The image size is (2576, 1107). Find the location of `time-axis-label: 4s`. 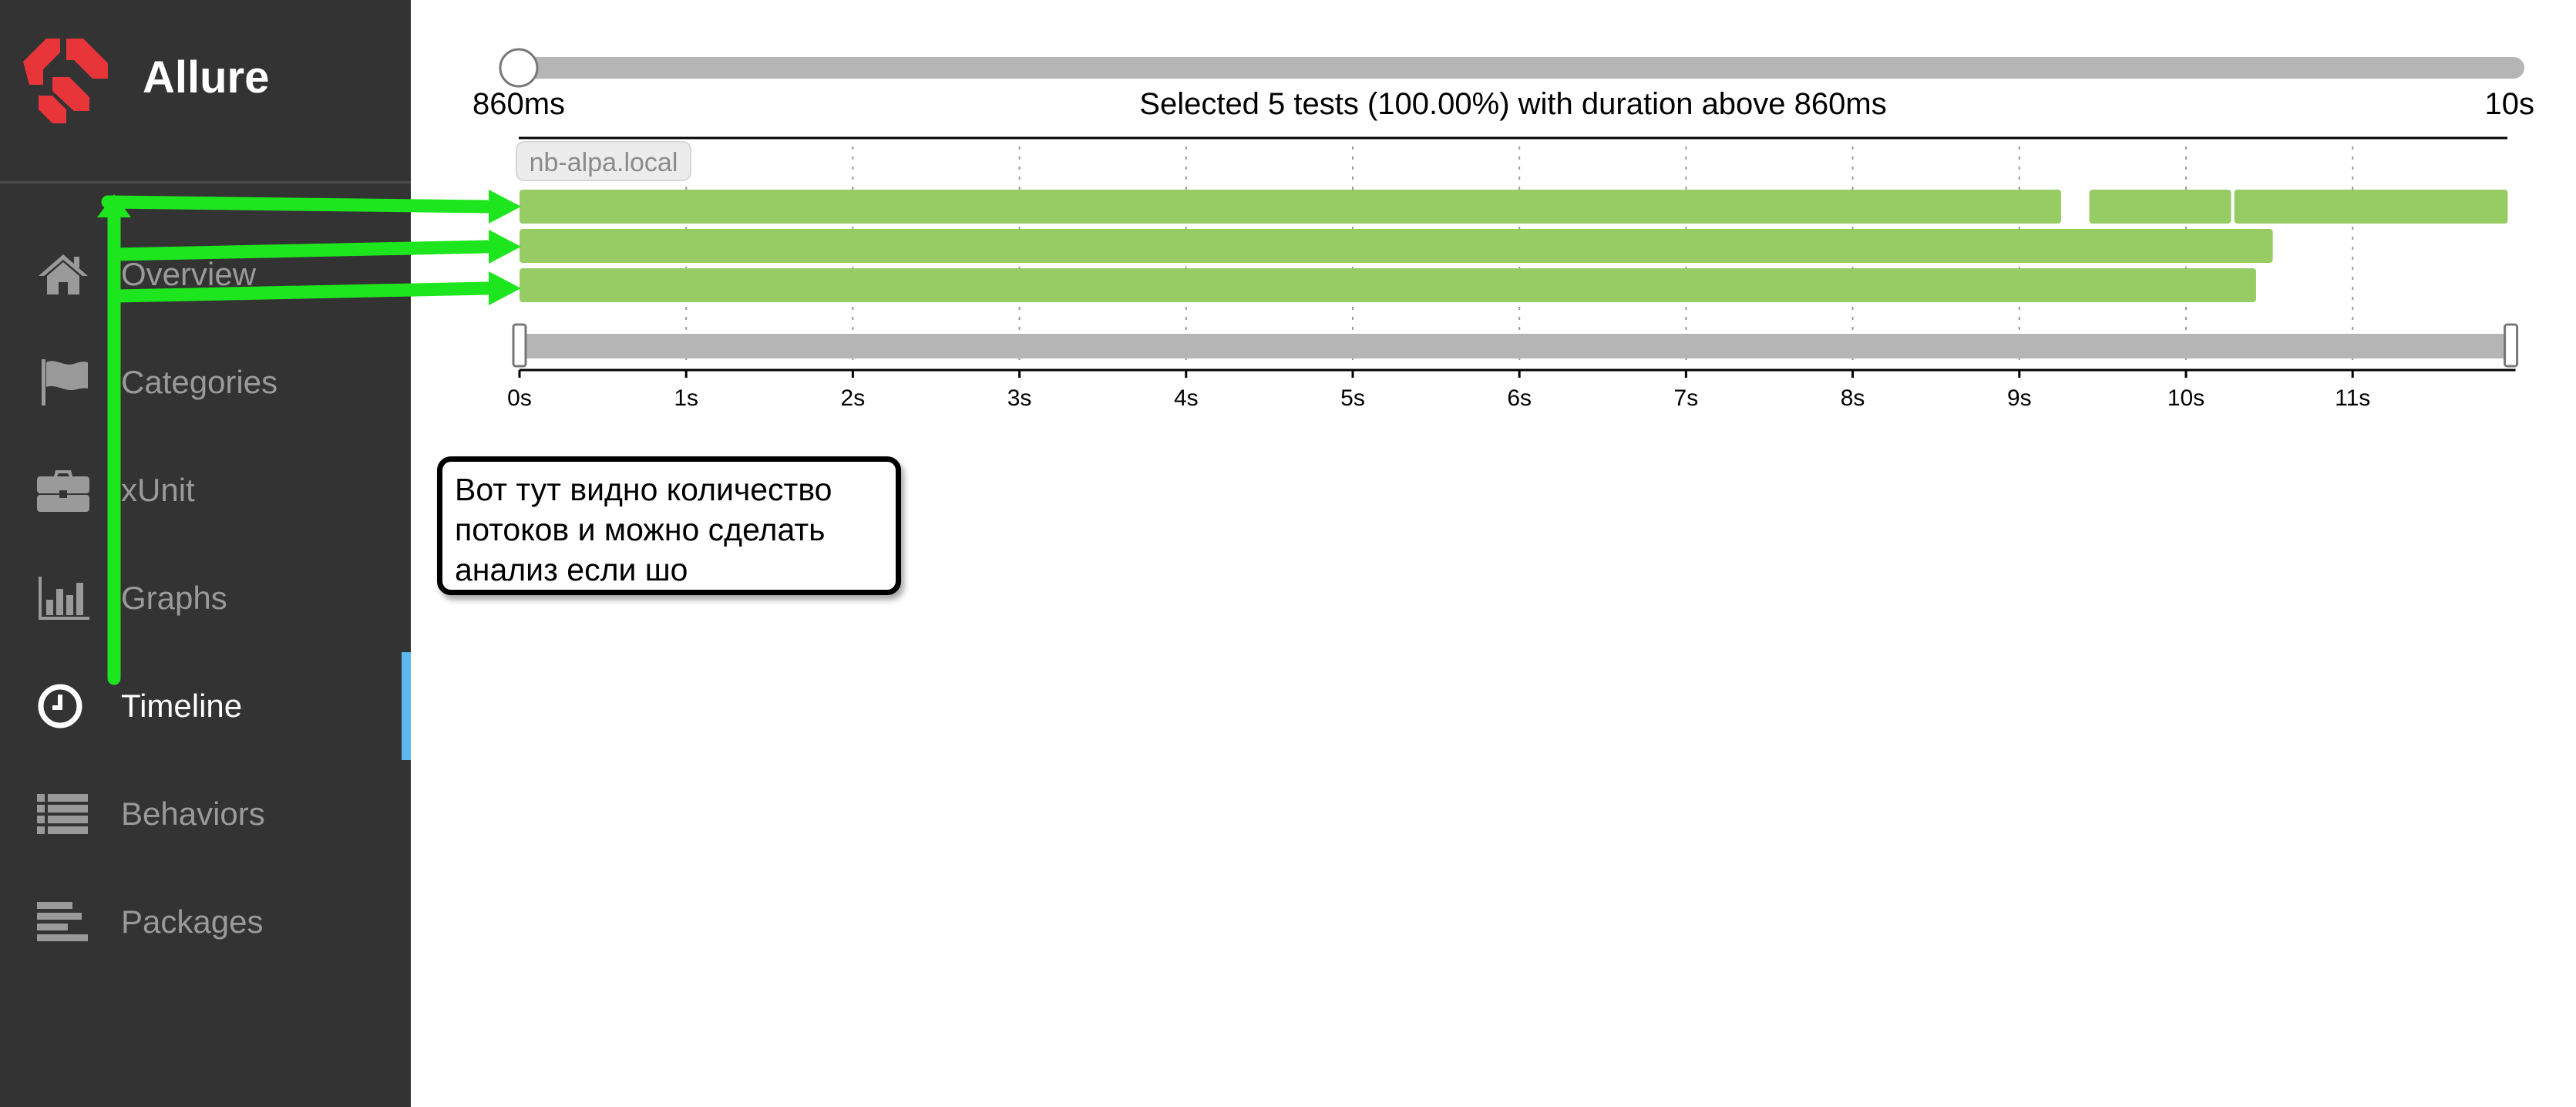

time-axis-label: 4s is located at coordinates (1186, 398).